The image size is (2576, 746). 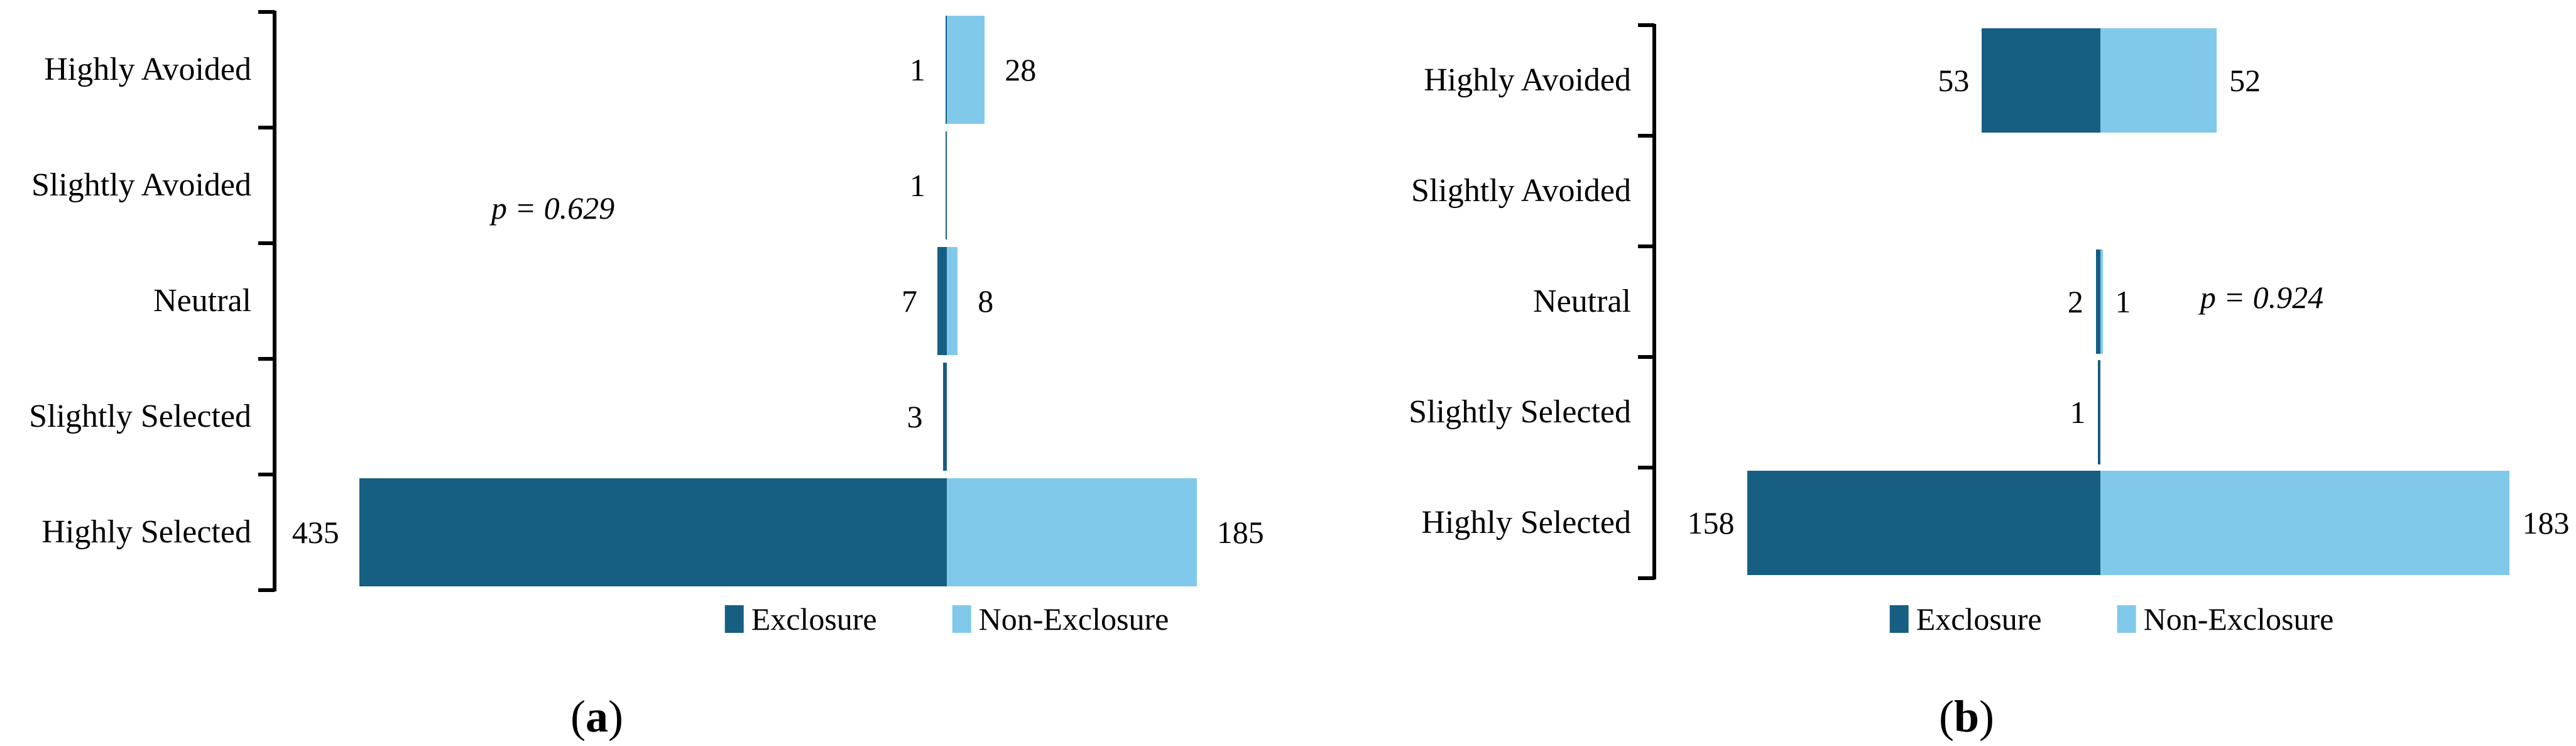 What do you see at coordinates (986, 301) in the screenshot?
I see `value-label-non-exclosure: 8` at bounding box center [986, 301].